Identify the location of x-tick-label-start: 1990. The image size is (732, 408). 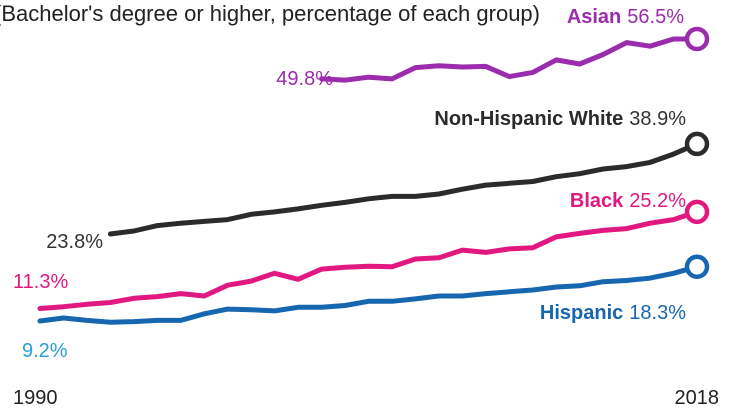
(35, 397).